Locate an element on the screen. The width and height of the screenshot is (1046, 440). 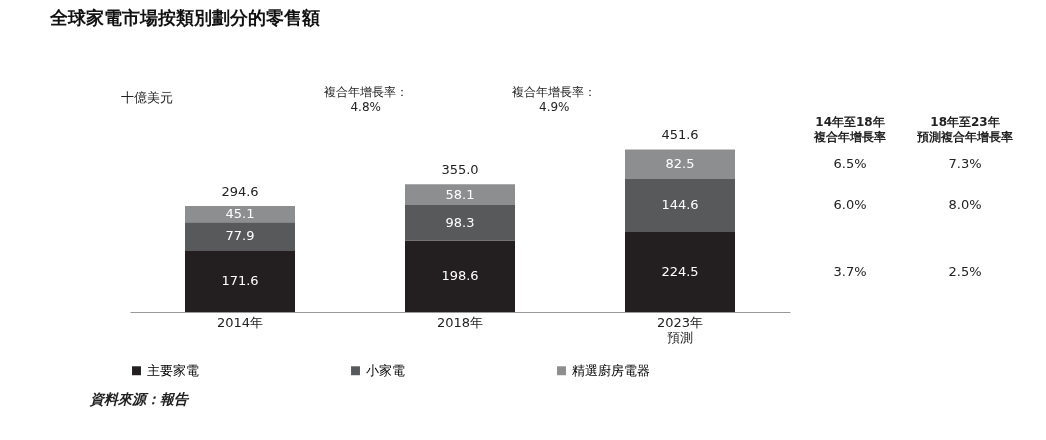
text: 18年至23年預測複合年增長率 is located at coordinates (964, 129).